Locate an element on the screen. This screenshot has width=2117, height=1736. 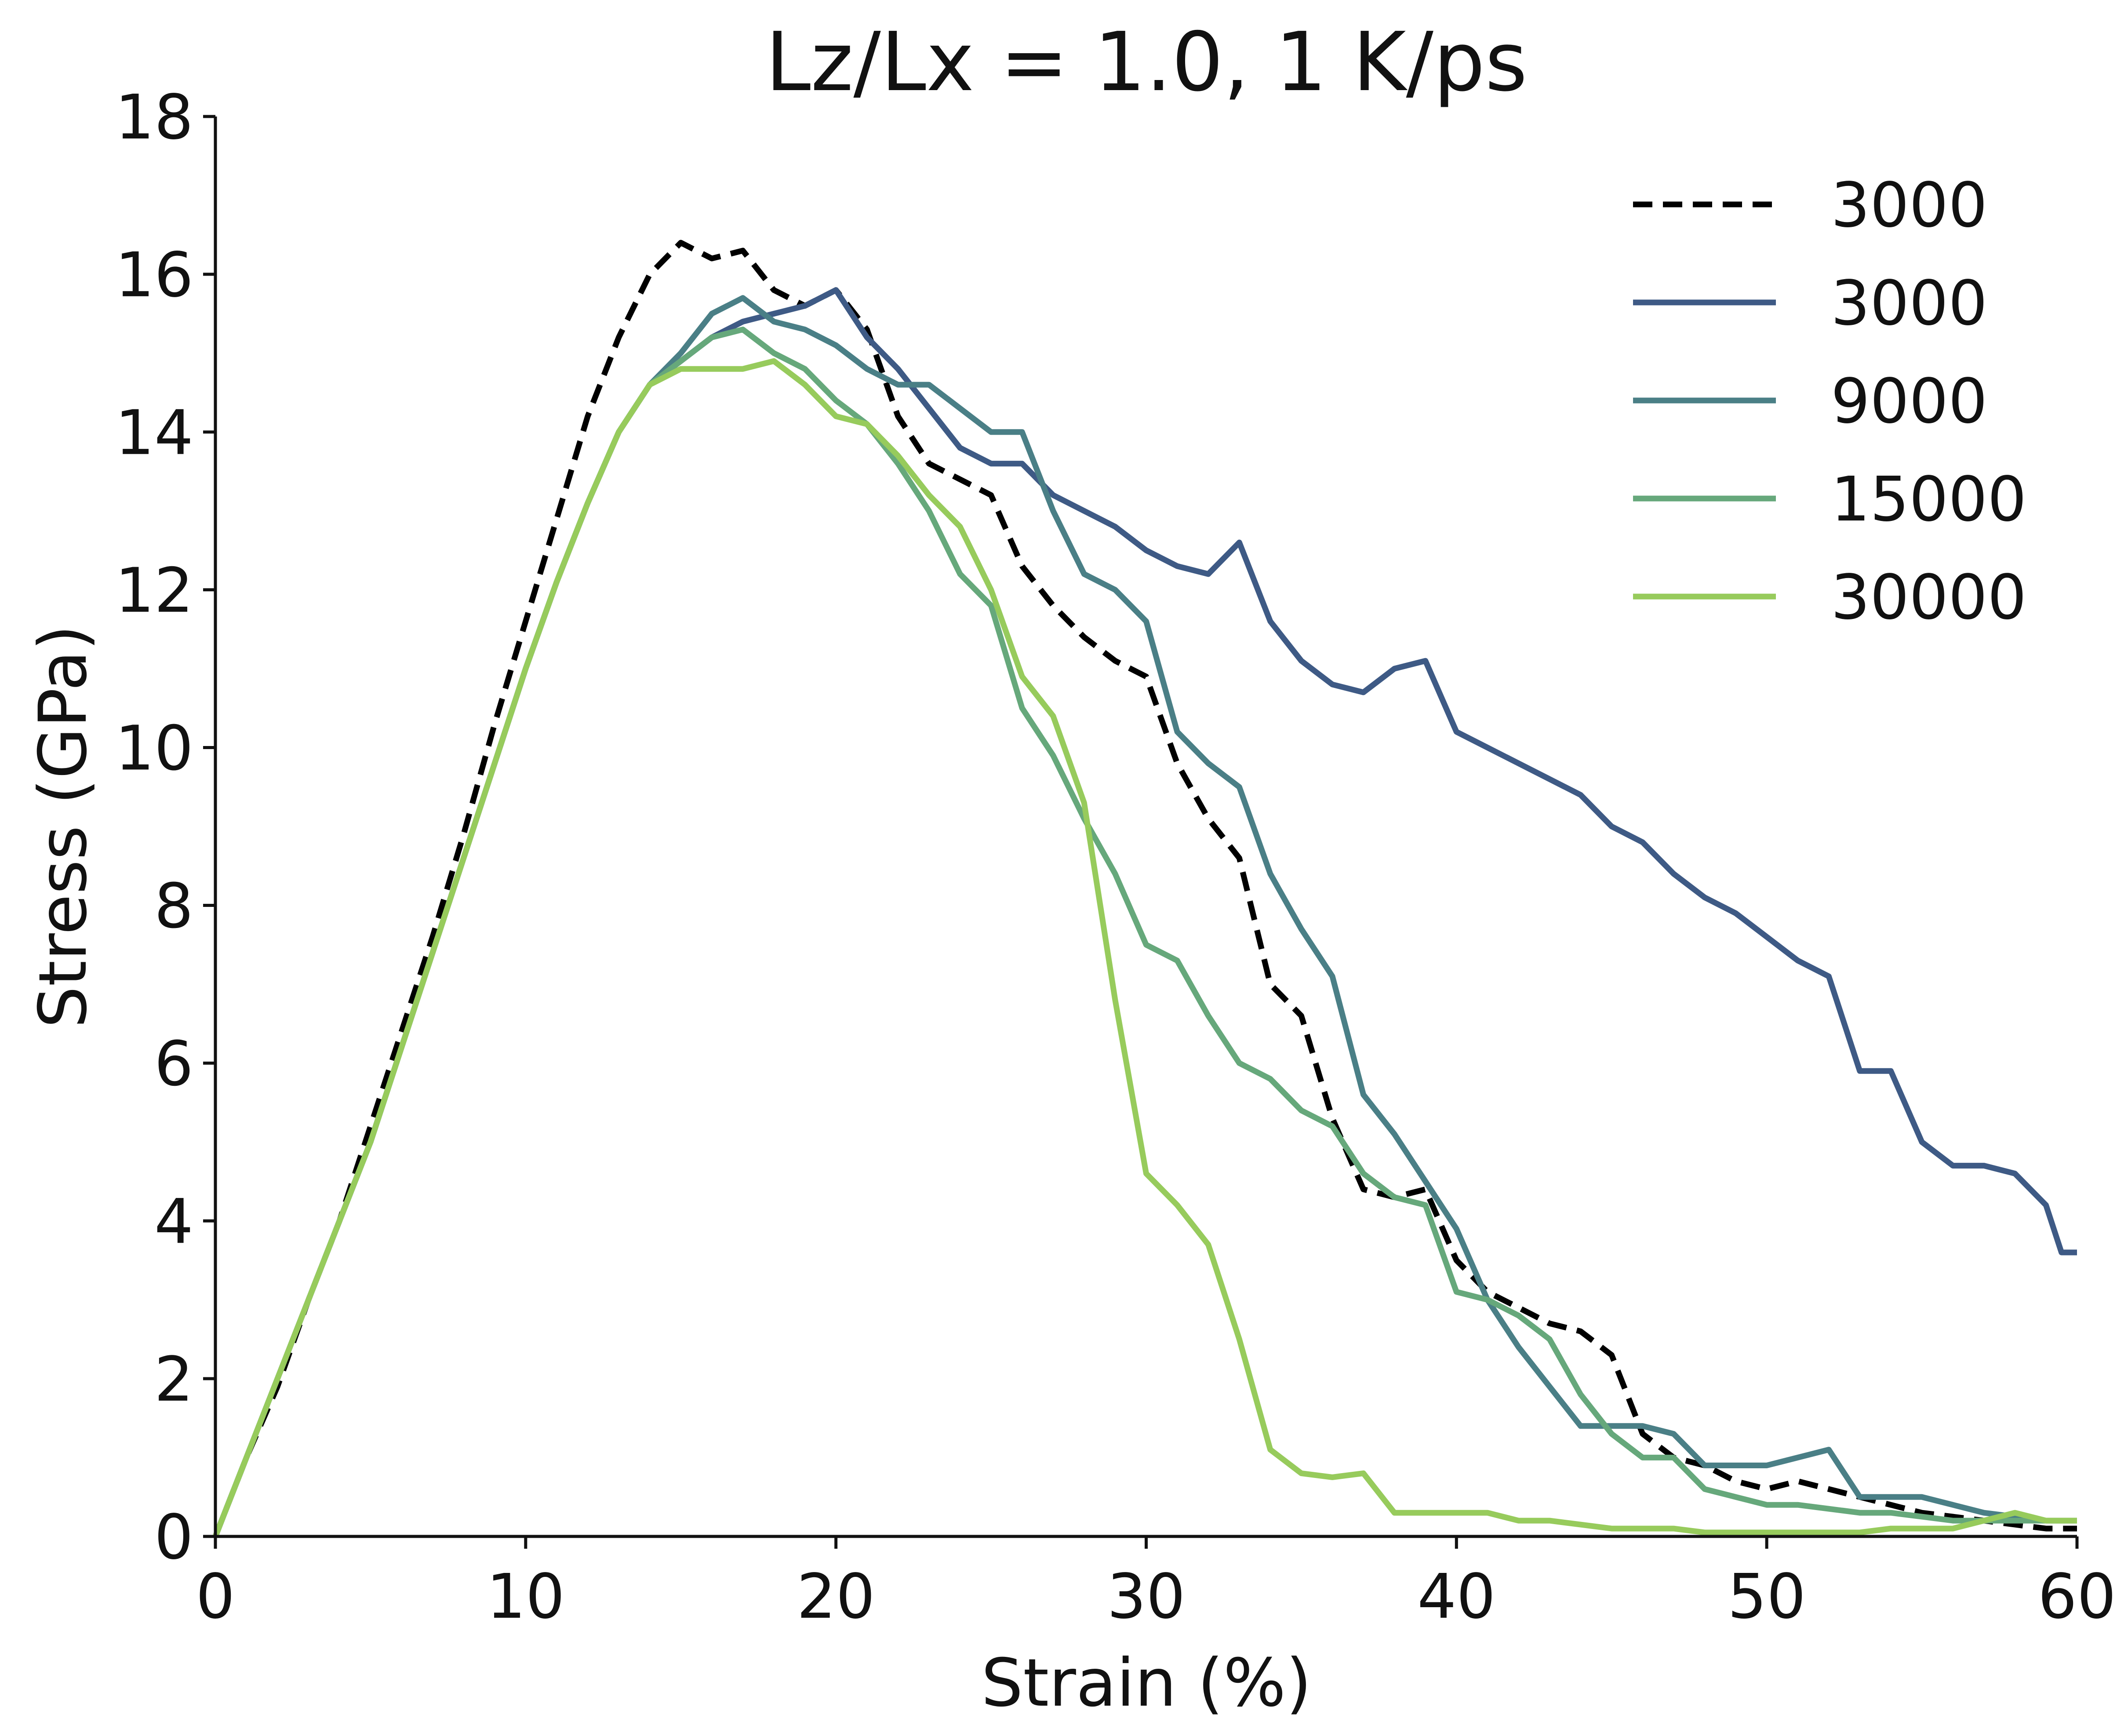
x-axis-label: Strain (%) is located at coordinates (1147, 1683).